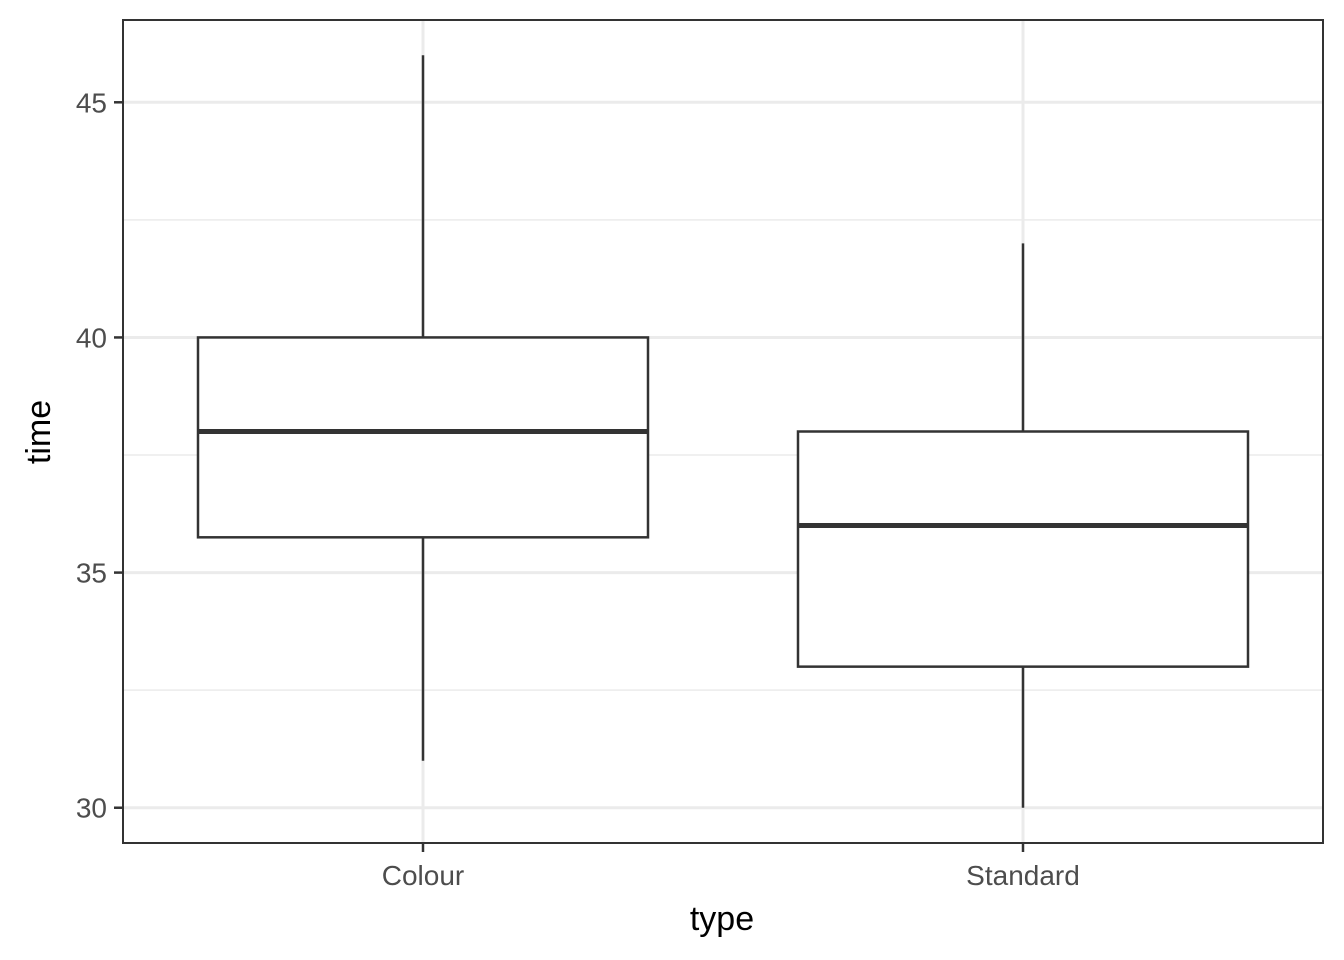 The image size is (1344, 960). Describe the element at coordinates (731, 875) in the screenshot. I see `x-axis-tick-labels: Colour Standard` at that location.